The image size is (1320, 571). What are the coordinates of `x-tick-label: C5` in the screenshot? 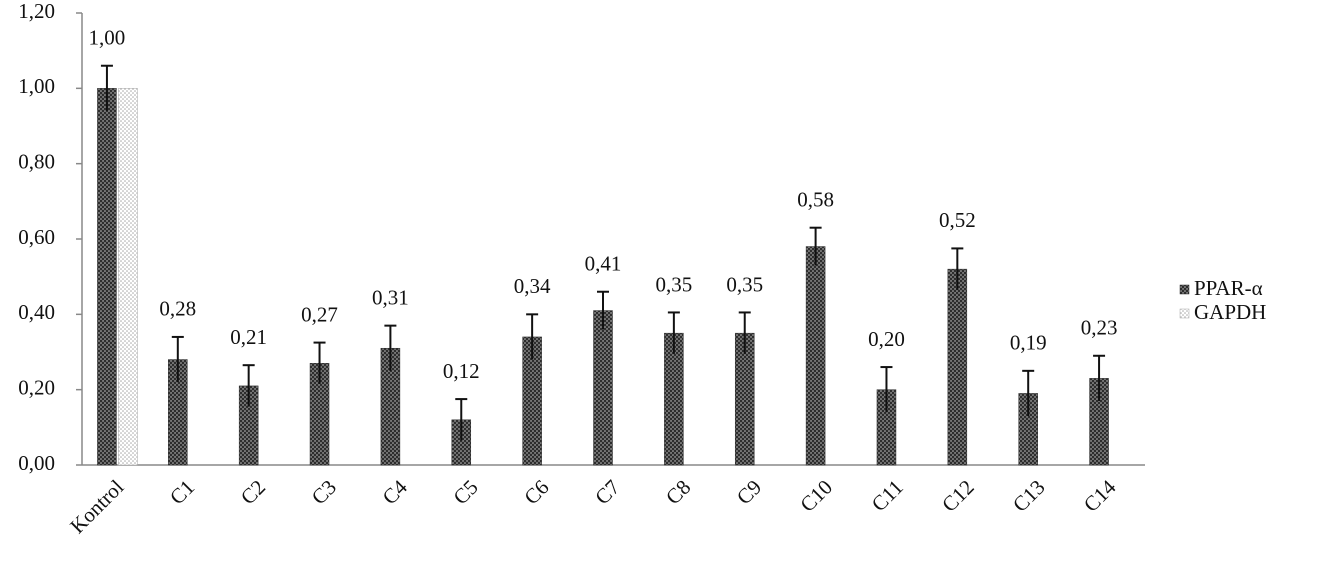 It's located at (465, 492).